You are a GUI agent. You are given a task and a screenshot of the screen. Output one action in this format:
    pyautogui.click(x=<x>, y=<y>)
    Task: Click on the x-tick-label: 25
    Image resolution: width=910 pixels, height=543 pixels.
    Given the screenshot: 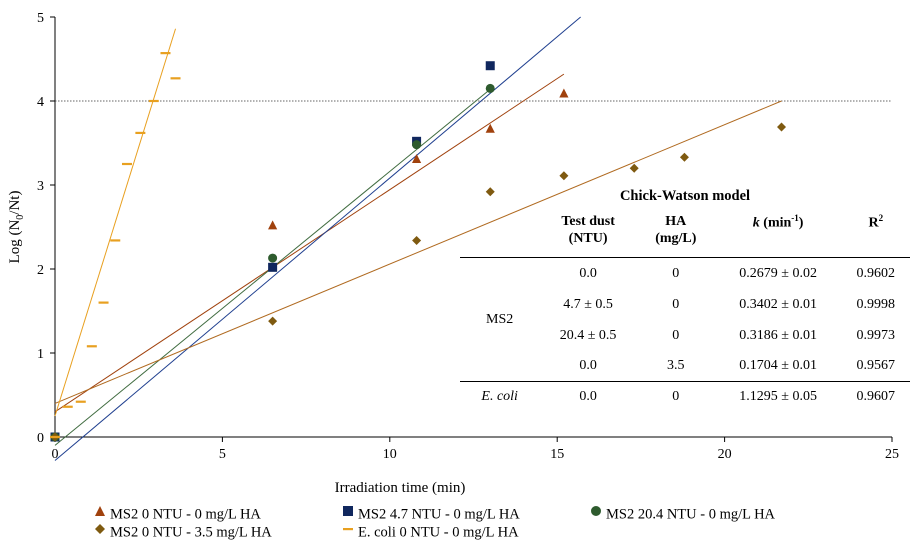 What is the action you would take?
    pyautogui.click(x=892, y=454)
    